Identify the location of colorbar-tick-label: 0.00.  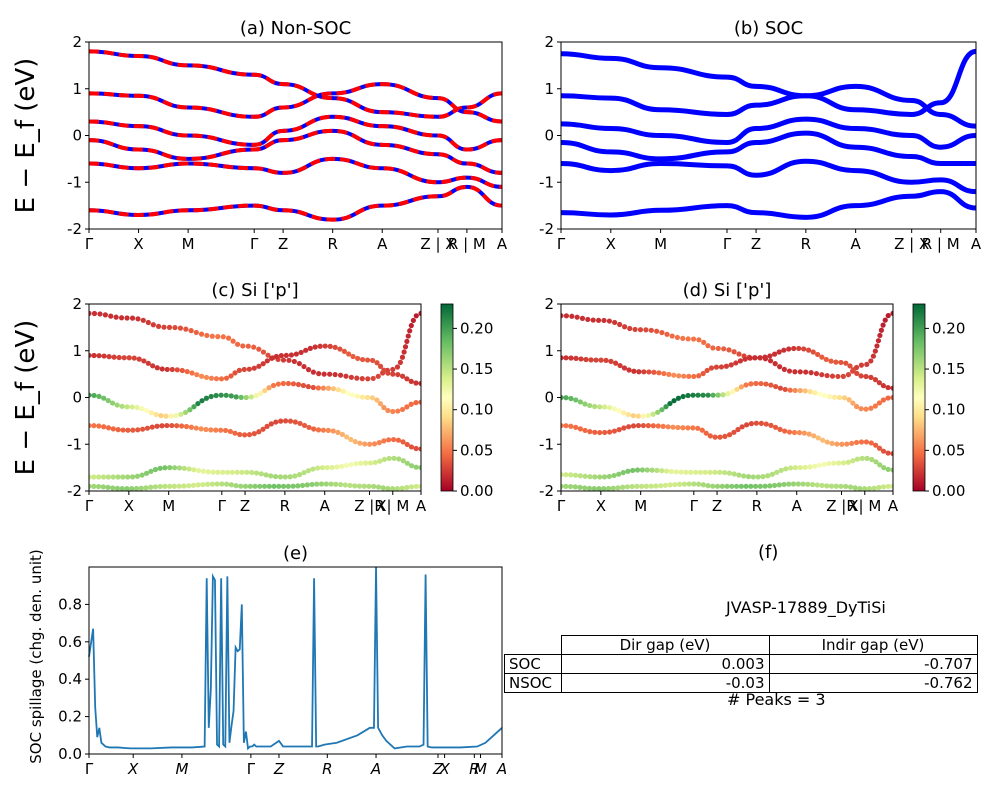
(476, 491).